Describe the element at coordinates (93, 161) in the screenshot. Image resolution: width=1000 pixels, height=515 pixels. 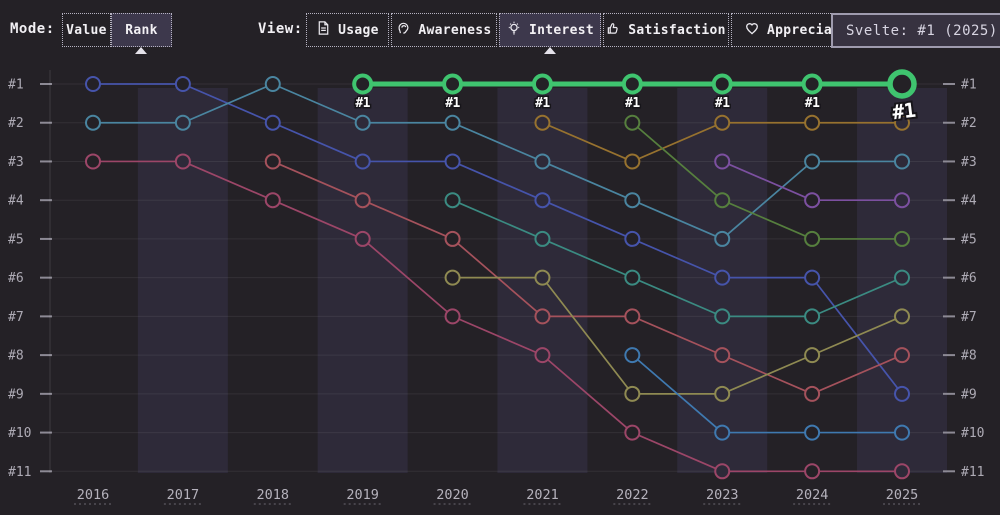
I see `data-point-series-rose-2016` at that location.